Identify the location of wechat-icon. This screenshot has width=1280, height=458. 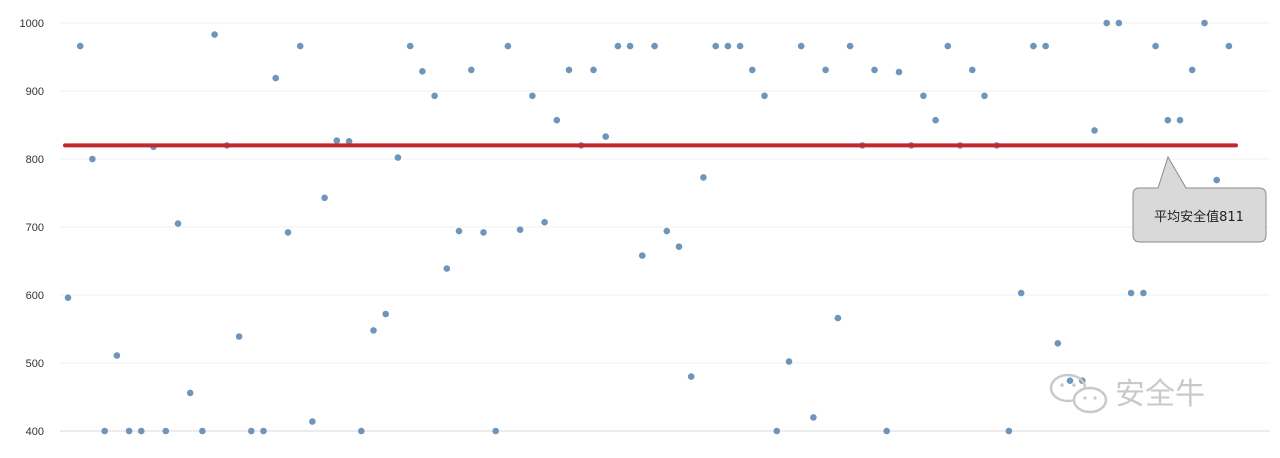
(1078, 393).